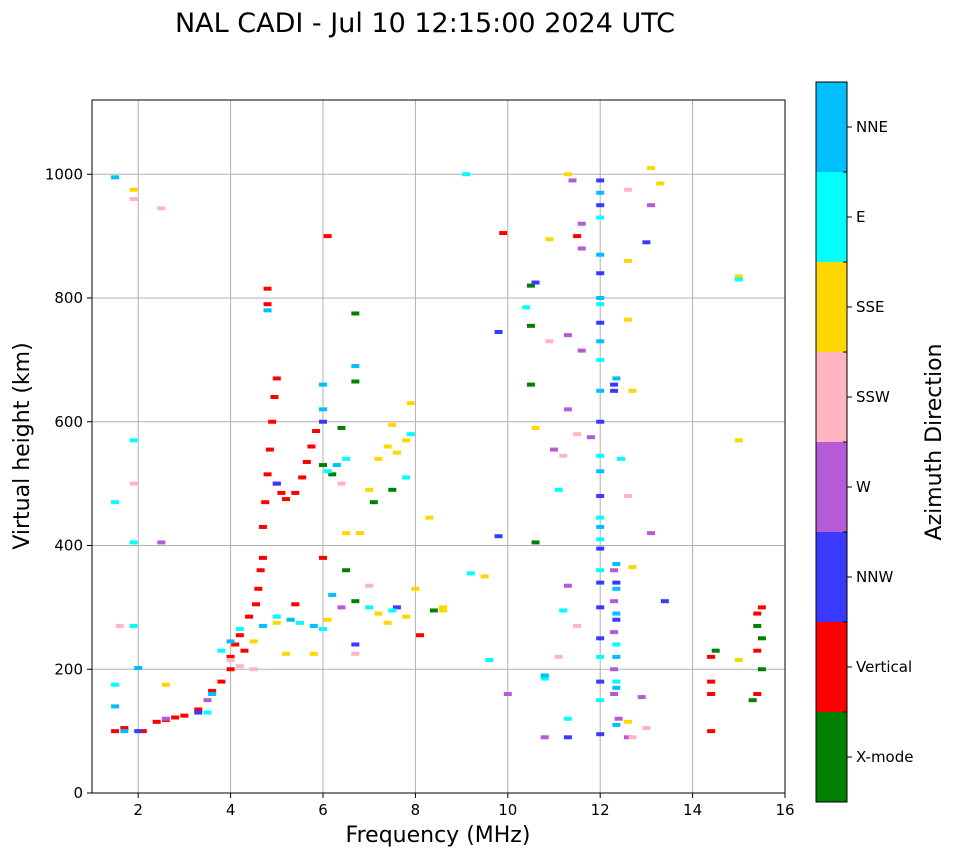 This screenshot has height=857, width=958. What do you see at coordinates (68, 483) in the screenshot?
I see `y-axis-ticks: 0 200 400 600 800 1000` at bounding box center [68, 483].